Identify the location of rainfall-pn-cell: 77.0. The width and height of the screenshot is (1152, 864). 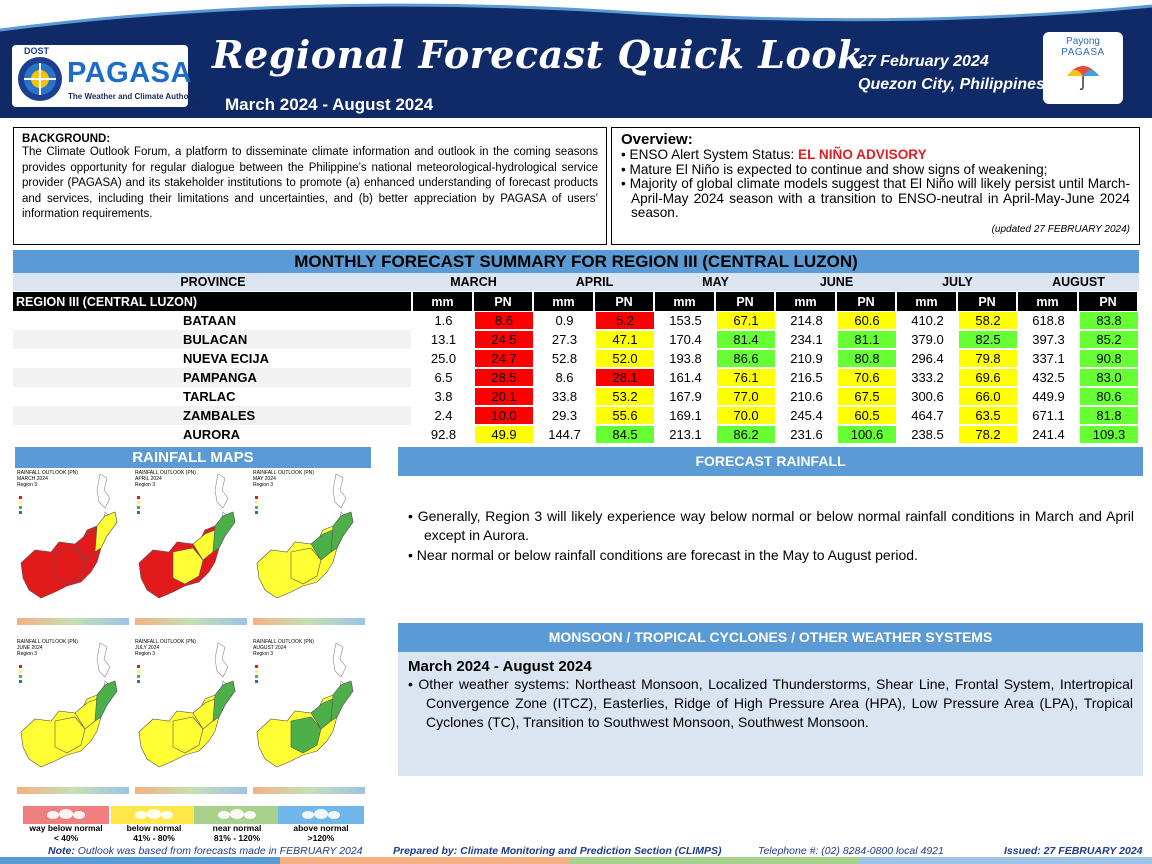
(746, 396).